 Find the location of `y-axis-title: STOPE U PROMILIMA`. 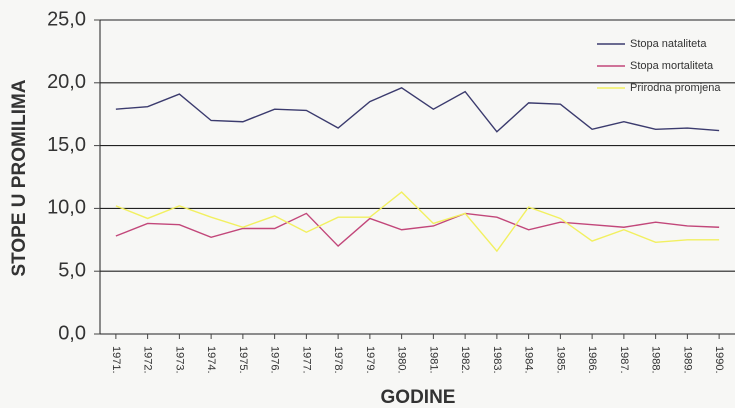

y-axis-title: STOPE U PROMILIMA is located at coordinates (19, 177).